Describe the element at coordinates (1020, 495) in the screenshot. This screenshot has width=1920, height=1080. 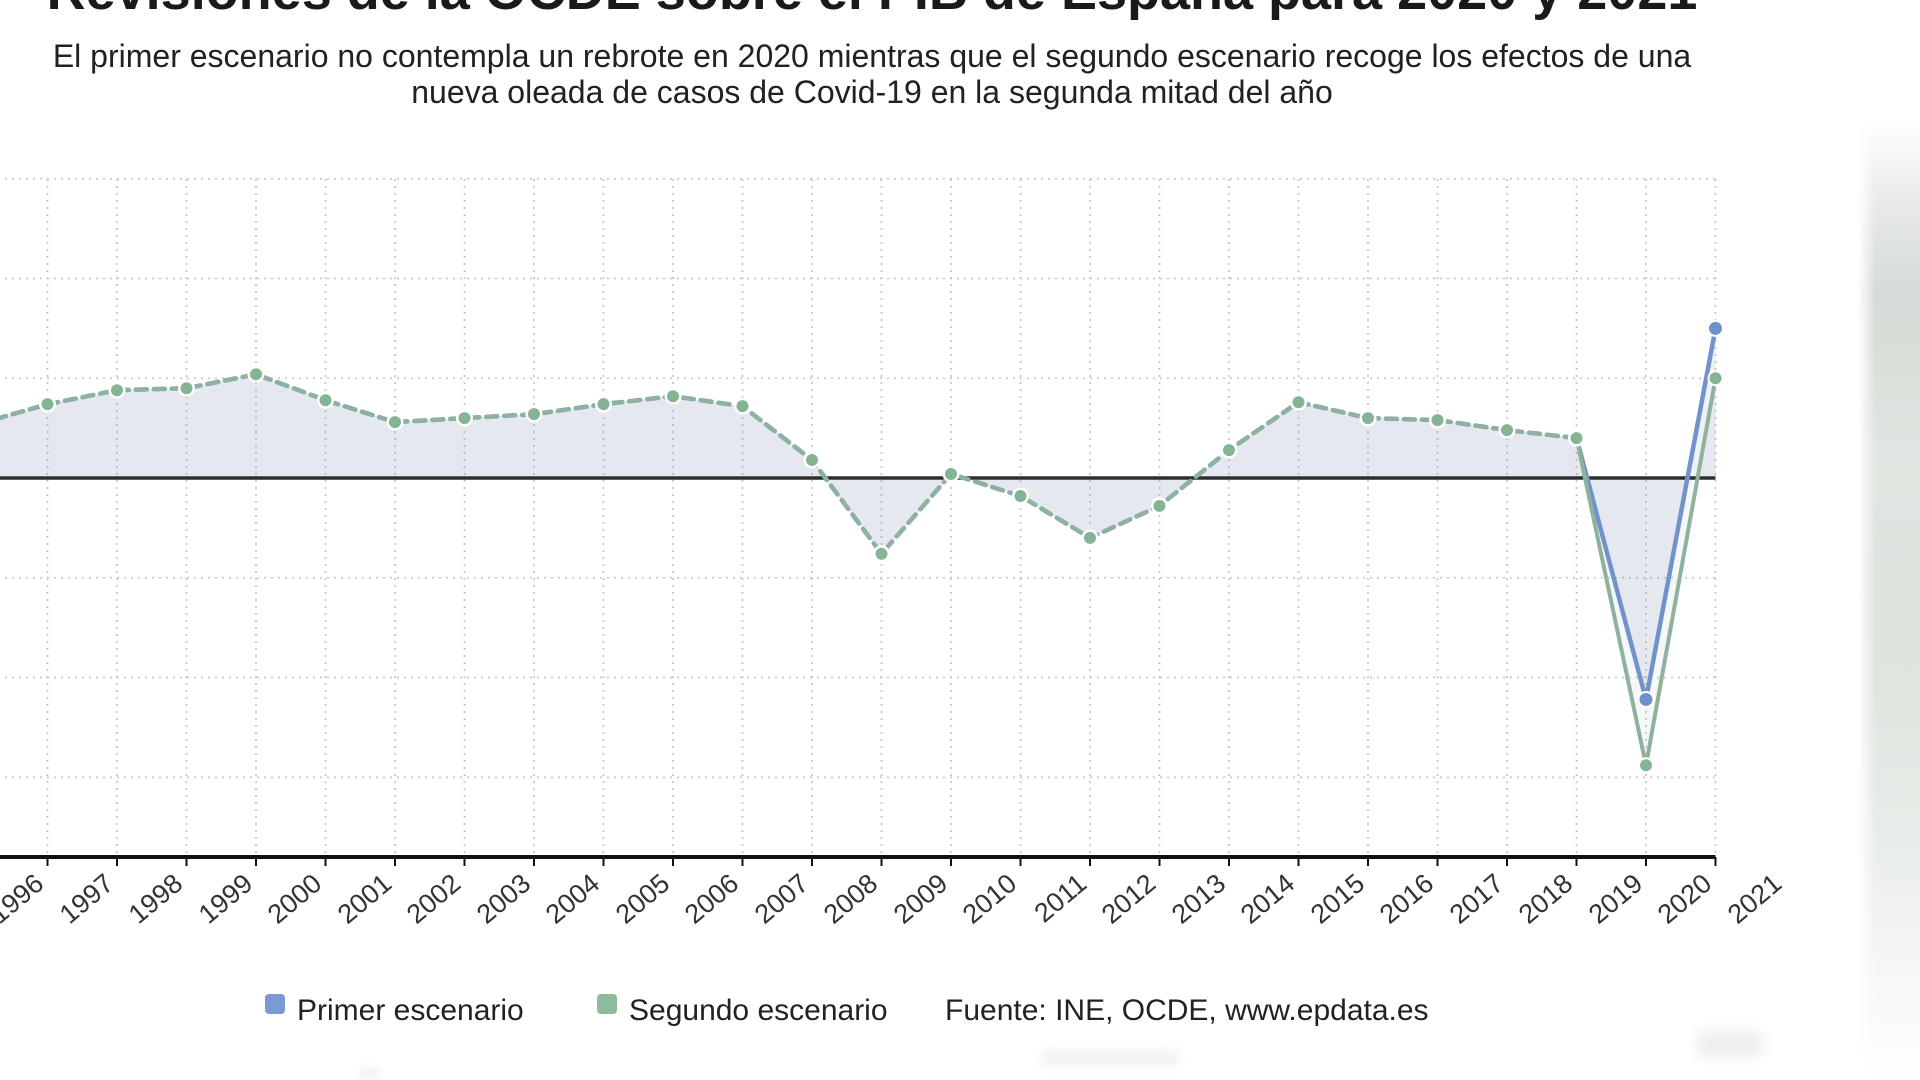
I see `segundo-escenario-point-2011` at that location.